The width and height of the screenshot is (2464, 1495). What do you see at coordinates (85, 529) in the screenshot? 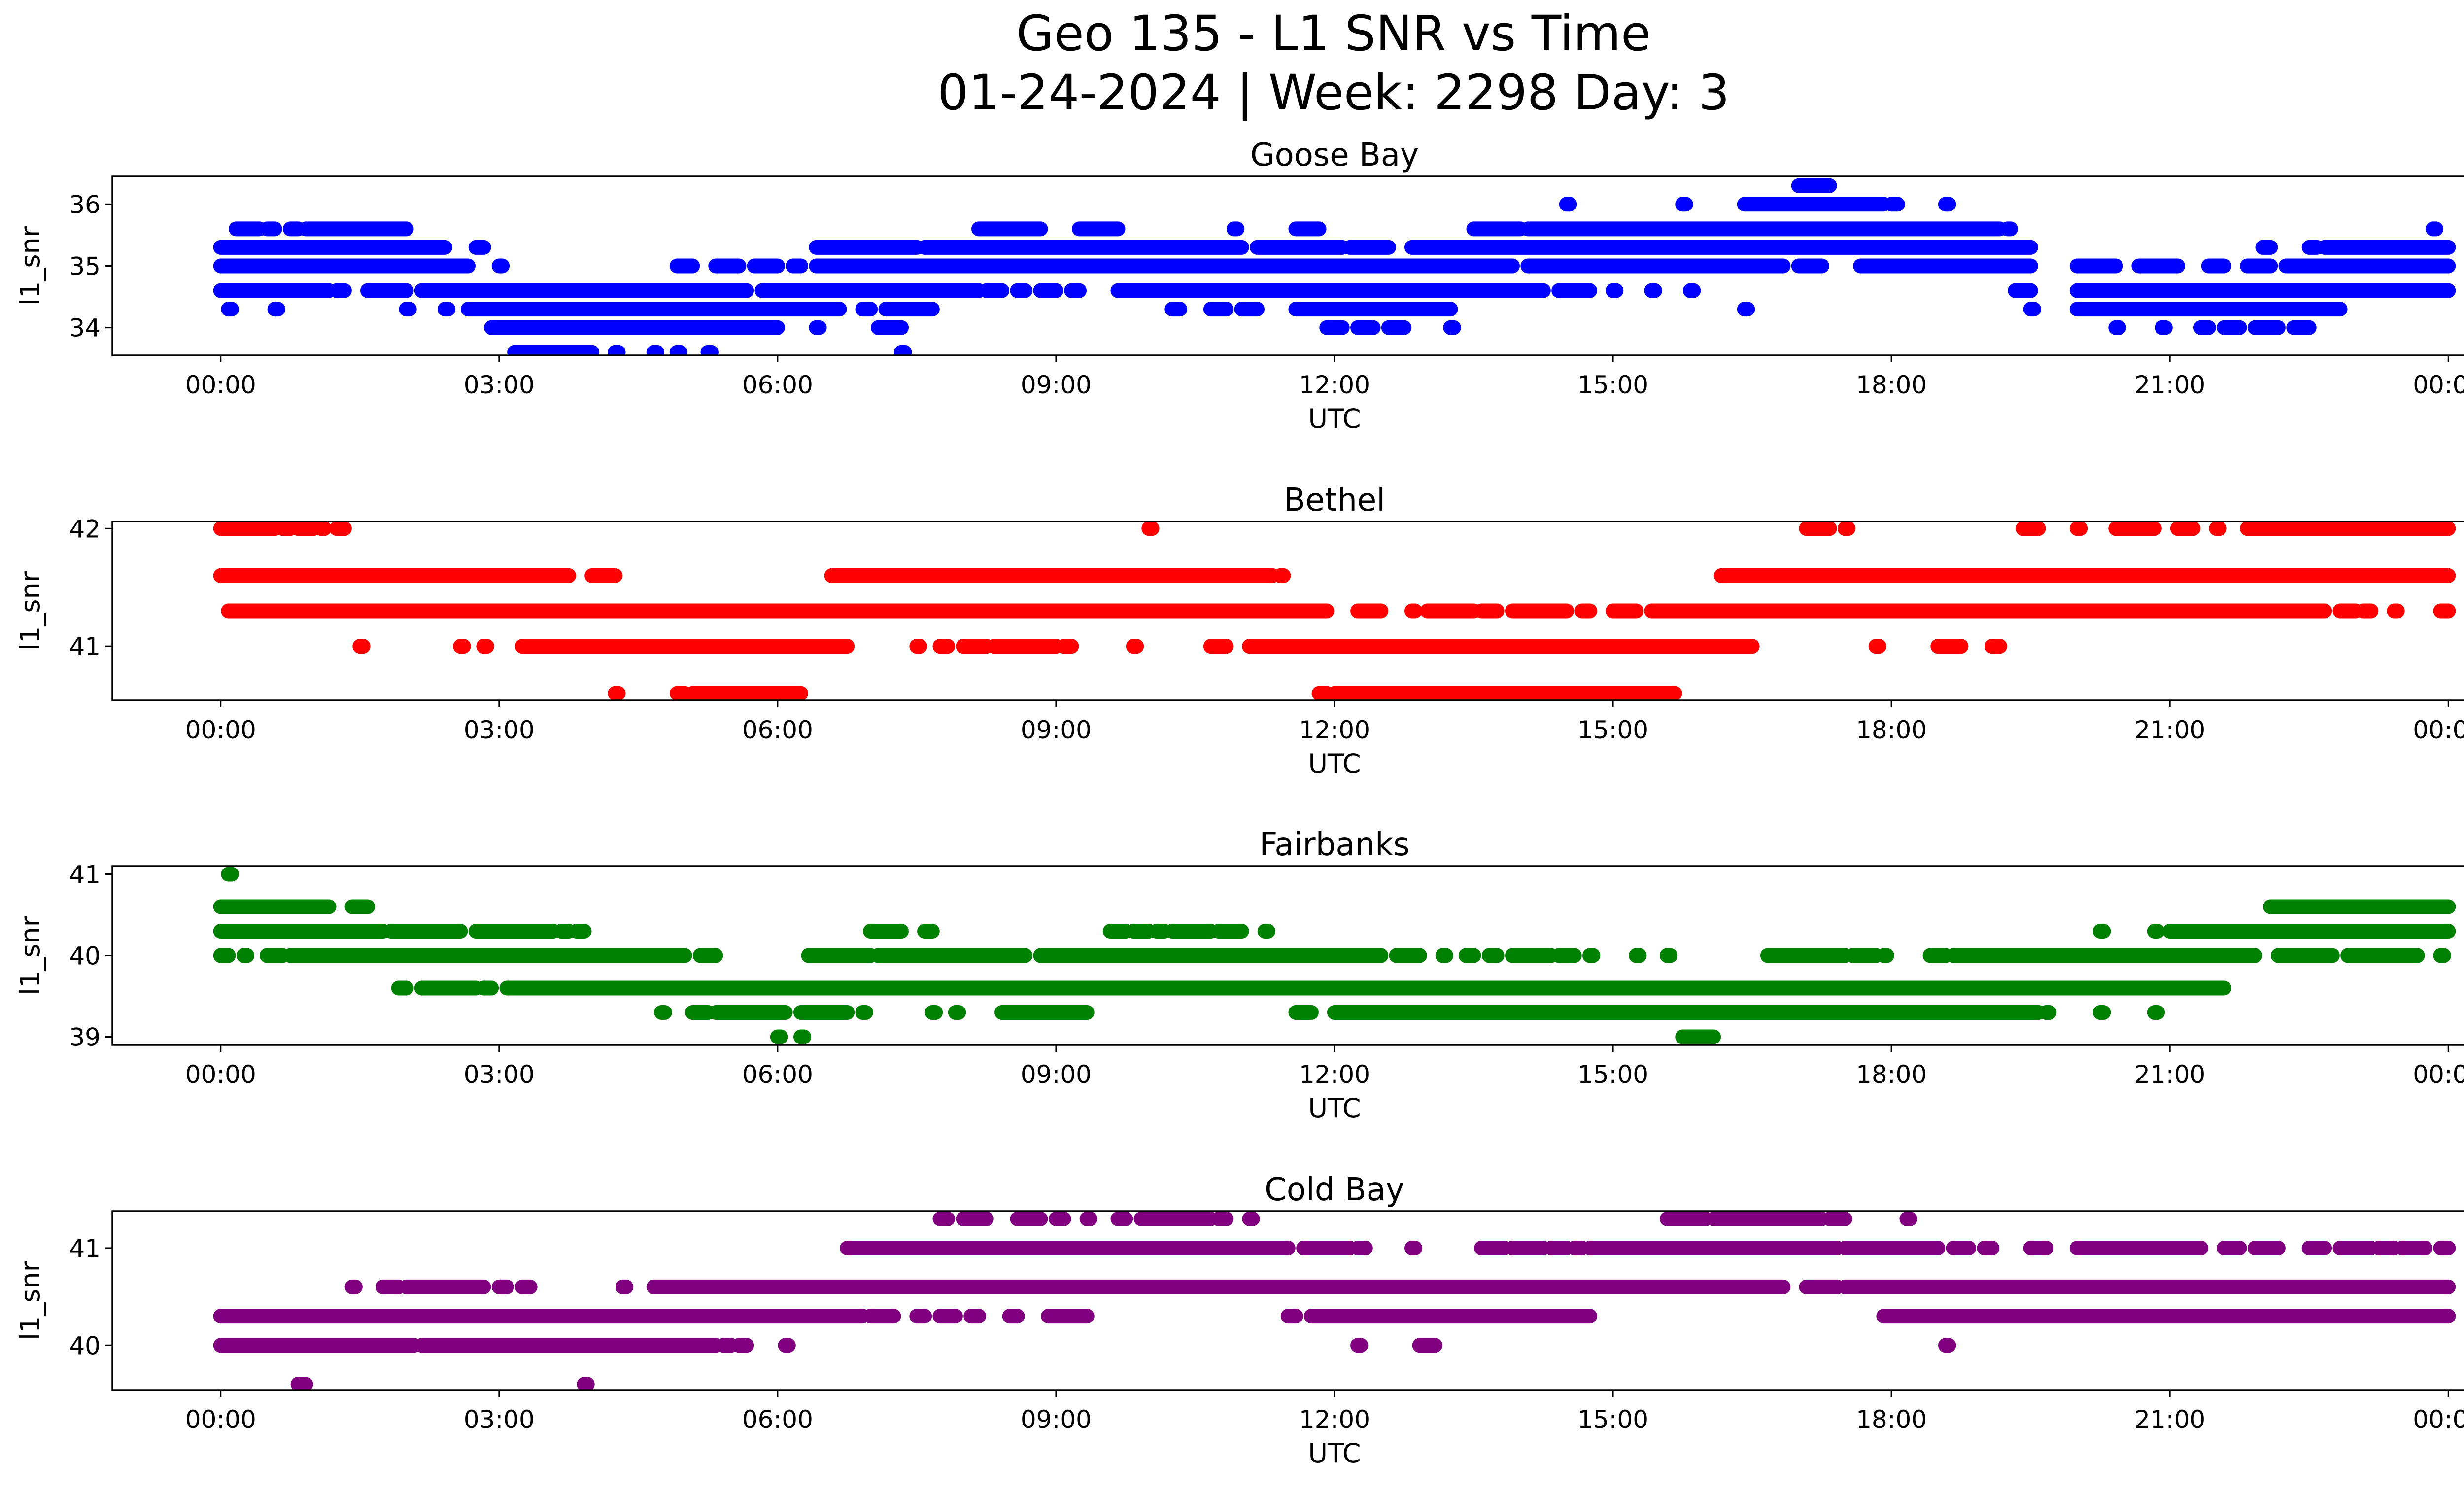
I see `y-tick-label: 42` at bounding box center [85, 529].